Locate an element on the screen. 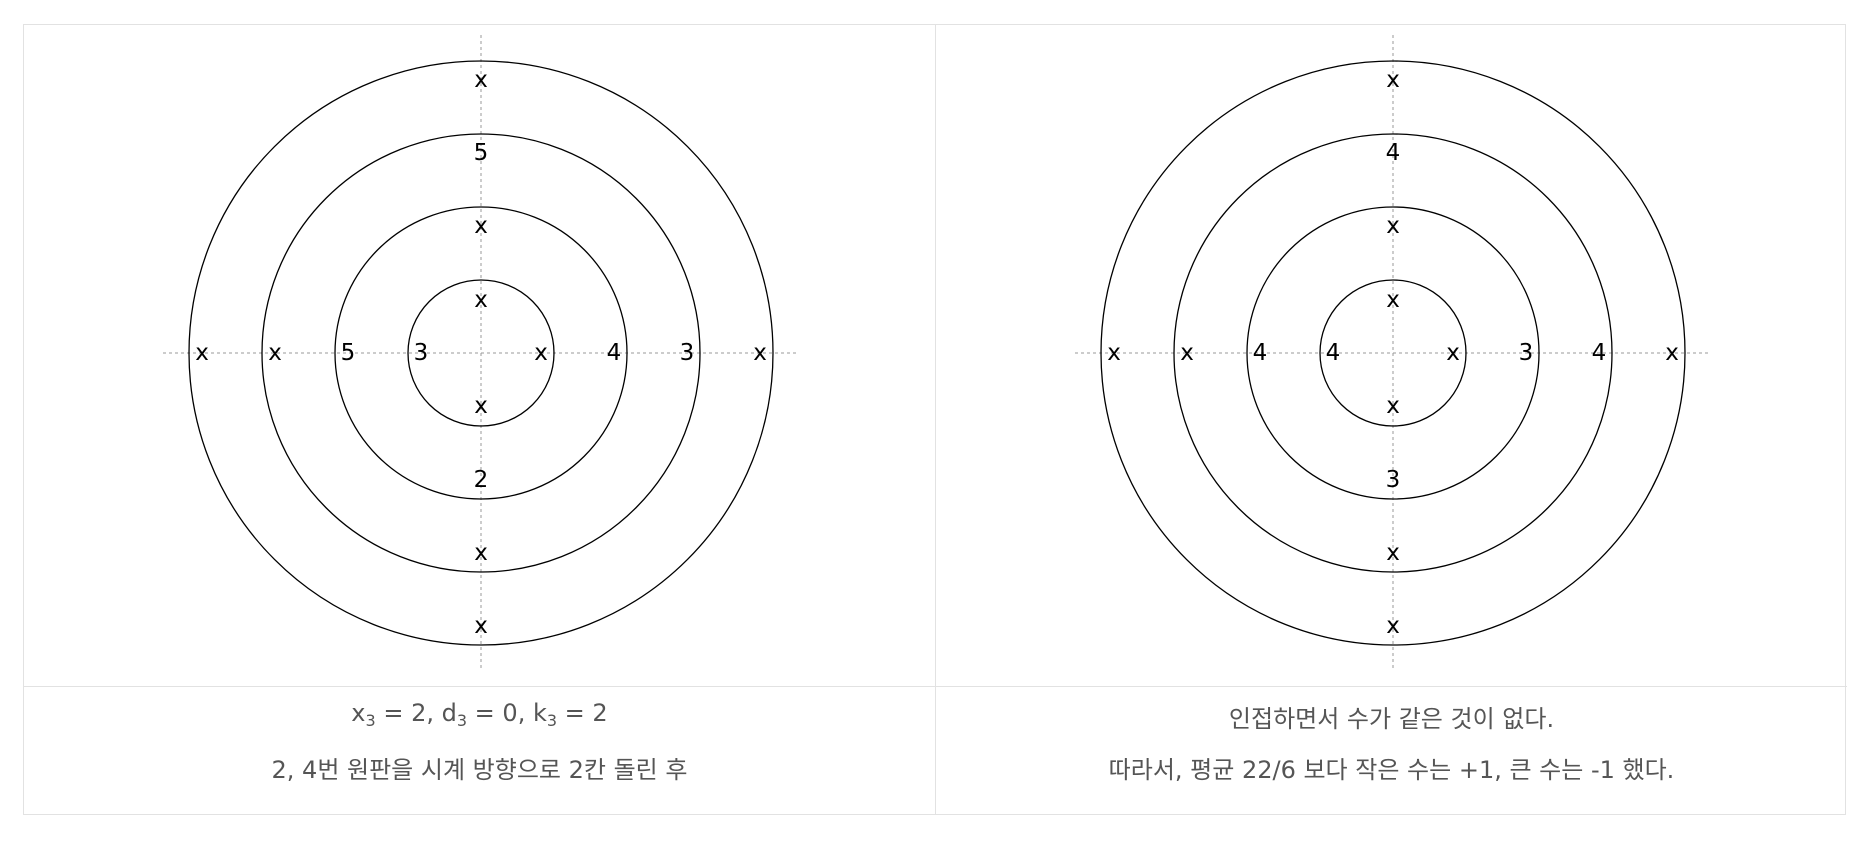  ring-3-right-cell: 3 is located at coordinates (687, 353).